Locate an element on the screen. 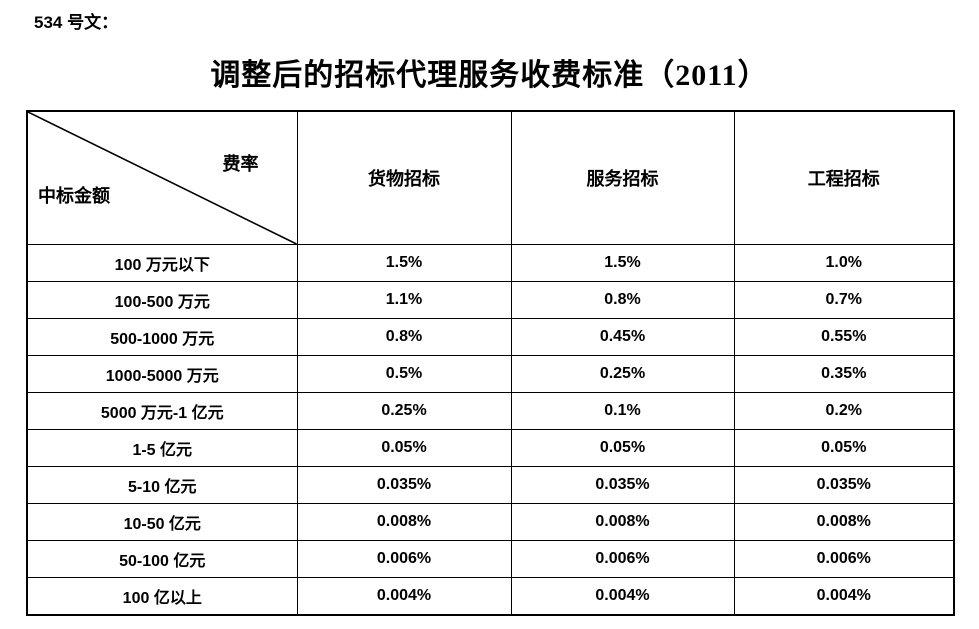 The height and width of the screenshot is (629, 979). amount-cell: 1-5 亿元 is located at coordinates (162, 448).